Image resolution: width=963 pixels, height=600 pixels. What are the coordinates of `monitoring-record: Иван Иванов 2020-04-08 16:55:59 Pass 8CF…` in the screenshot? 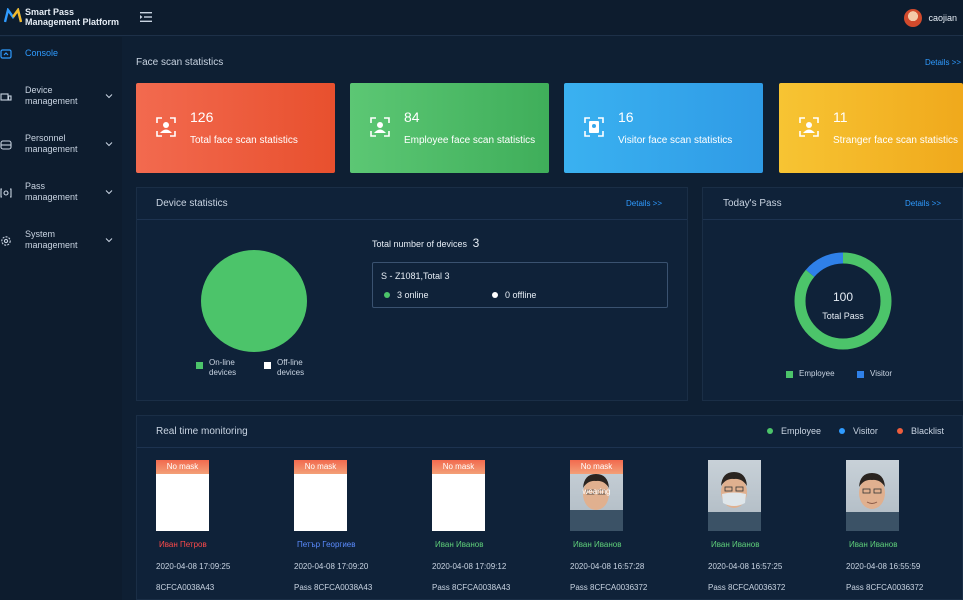 It's located at (904, 530).